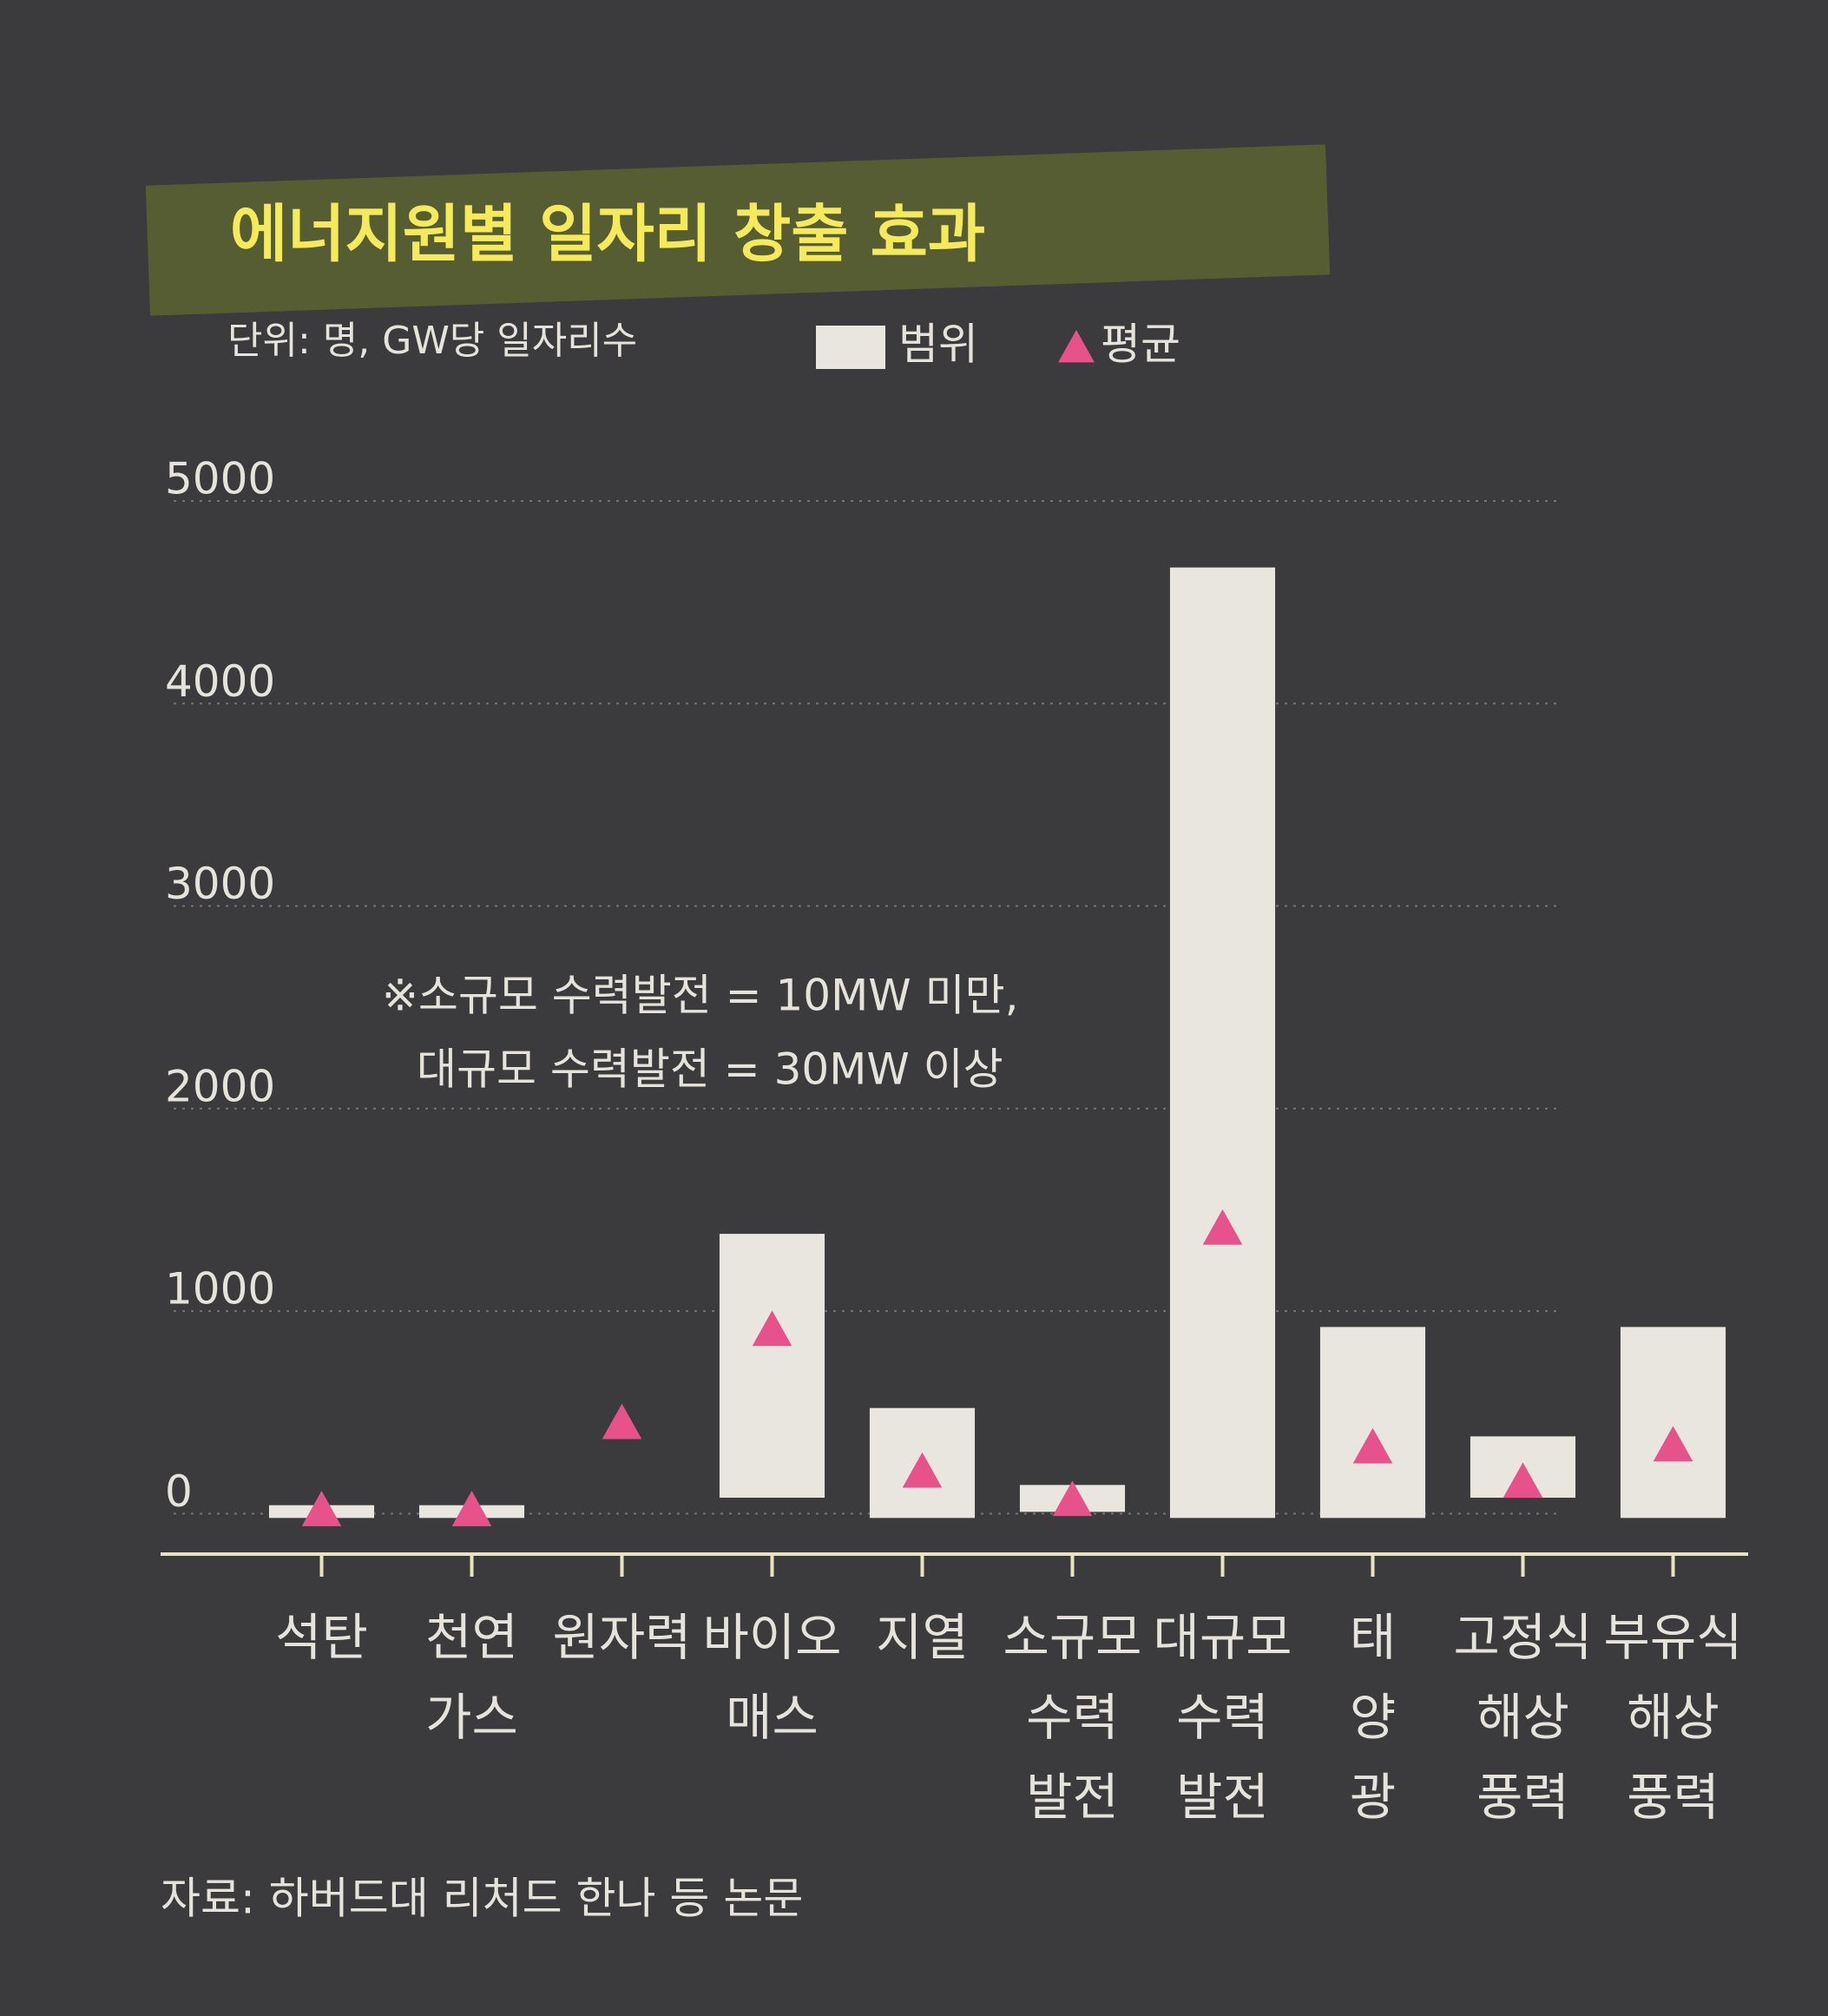 This screenshot has width=1828, height=2016. What do you see at coordinates (1222, 1637) in the screenshot?
I see `x-tick-label: 대규모` at bounding box center [1222, 1637].